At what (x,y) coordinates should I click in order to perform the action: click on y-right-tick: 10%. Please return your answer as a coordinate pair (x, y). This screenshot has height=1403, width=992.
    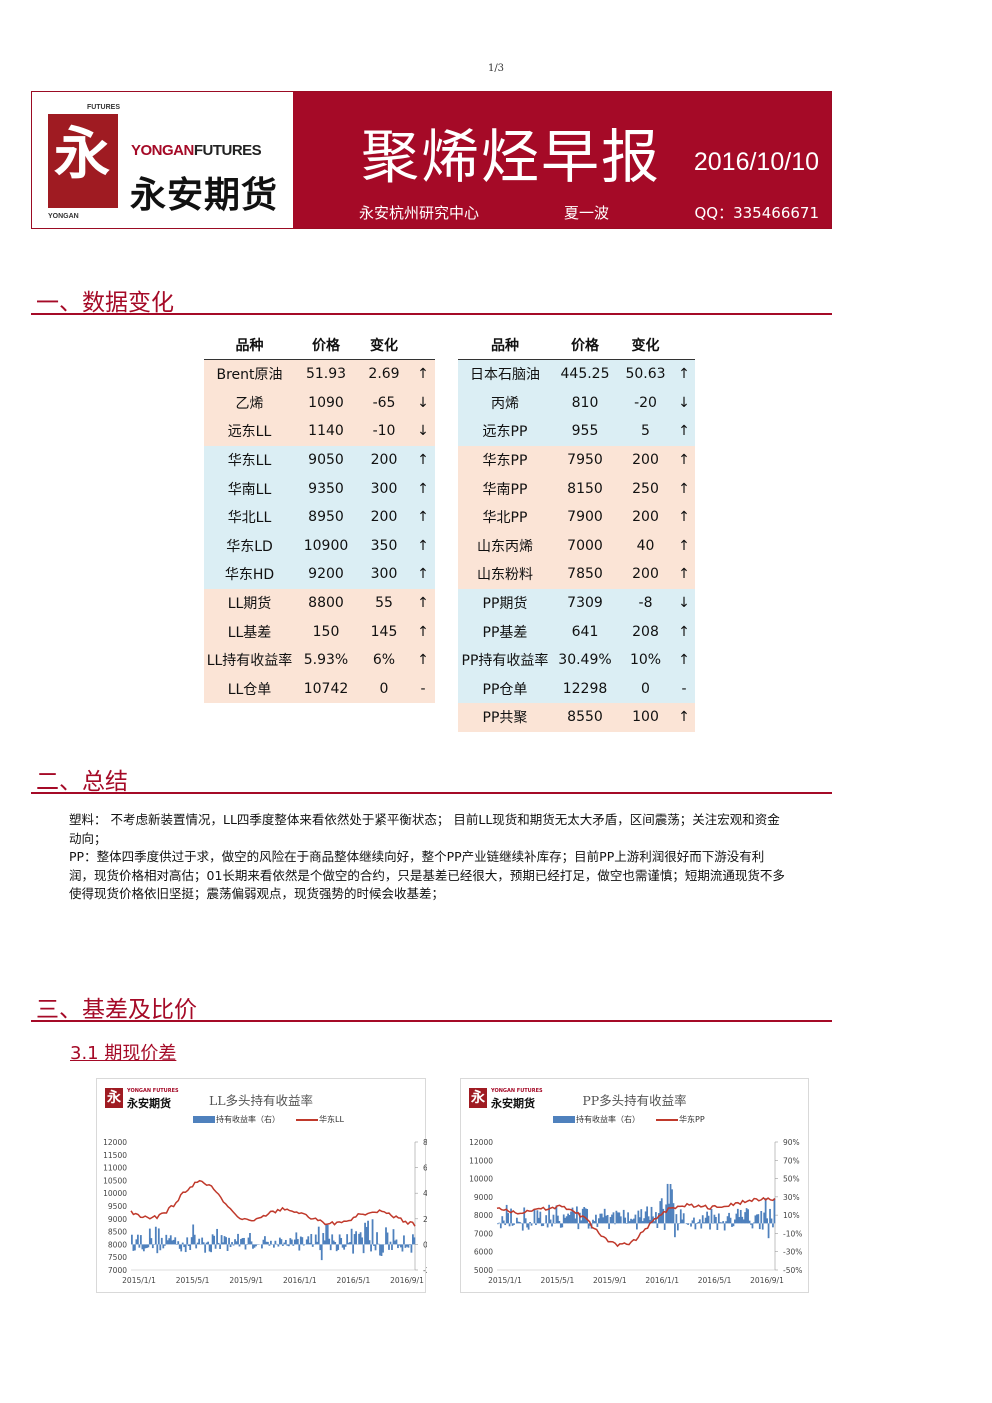
    Looking at the image, I should click on (791, 1215).